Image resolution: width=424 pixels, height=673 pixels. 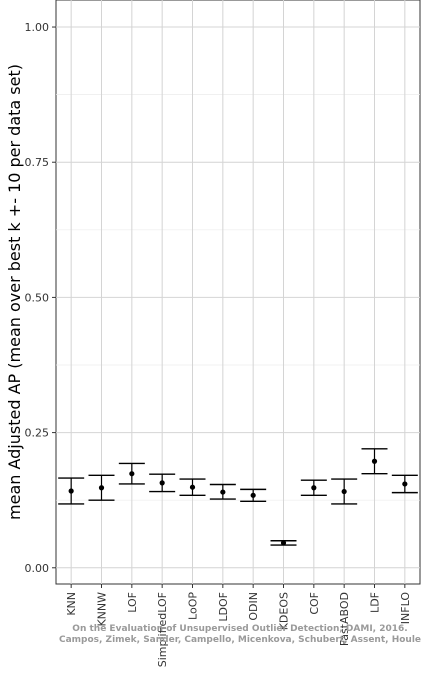 I want to click on x-tick-label: LOF, so click(x=132, y=602).